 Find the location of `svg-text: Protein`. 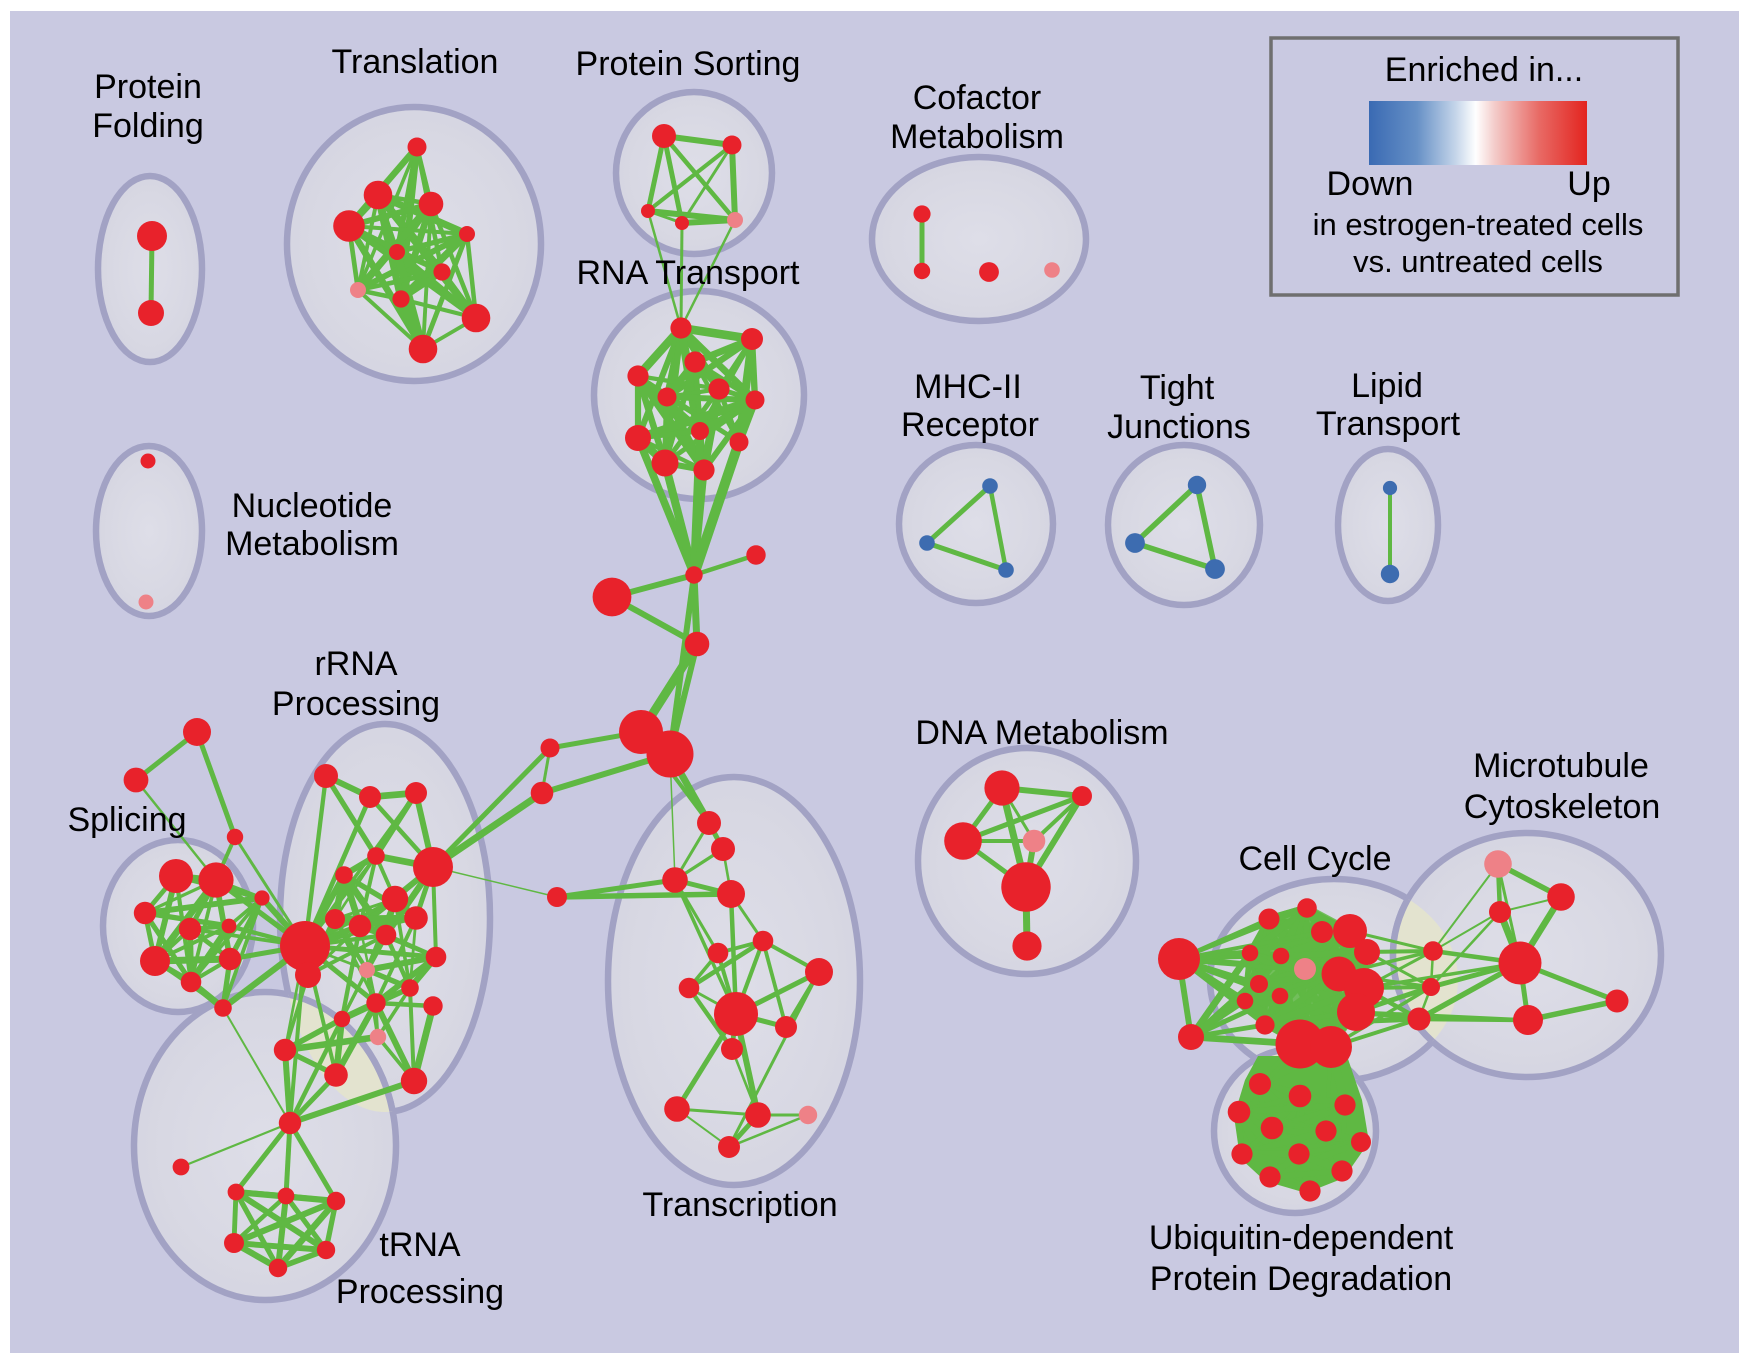

svg-text: Protein is located at coordinates (148, 87).